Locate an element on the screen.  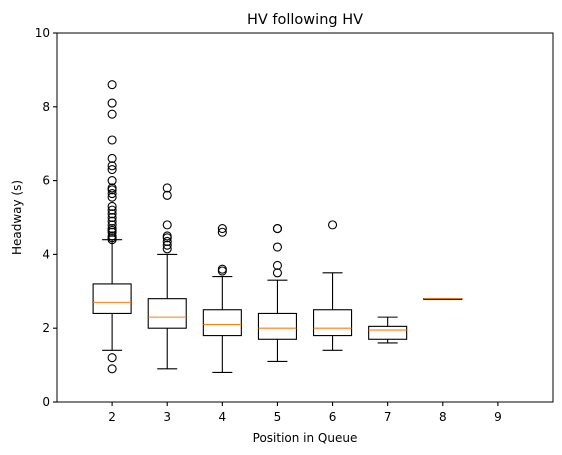
x-tick-label: 7 is located at coordinates (388, 417).